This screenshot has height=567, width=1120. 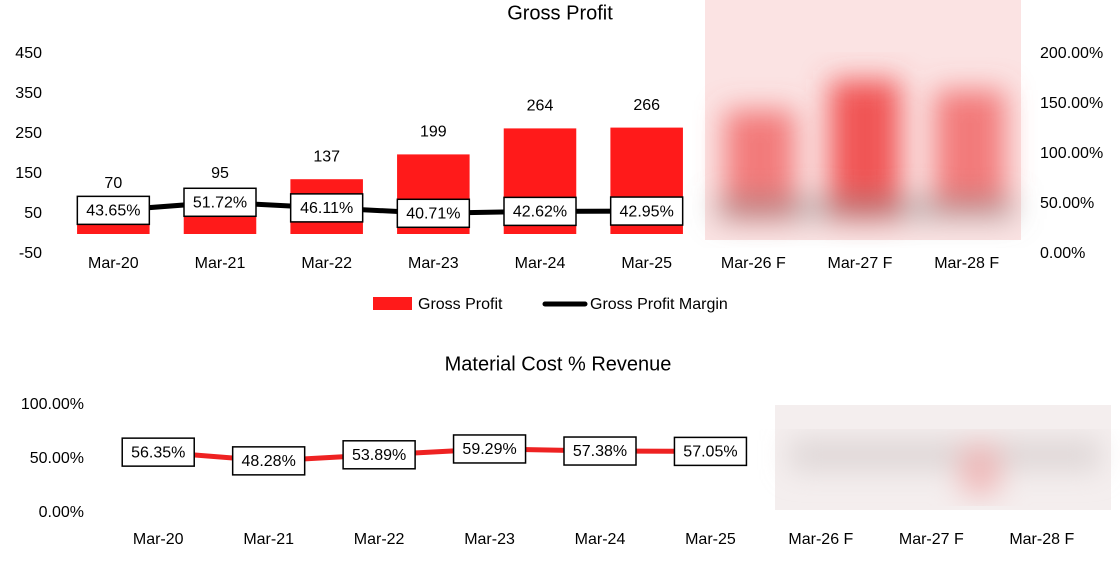 What do you see at coordinates (220, 173) in the screenshot?
I see `data-label: 95` at bounding box center [220, 173].